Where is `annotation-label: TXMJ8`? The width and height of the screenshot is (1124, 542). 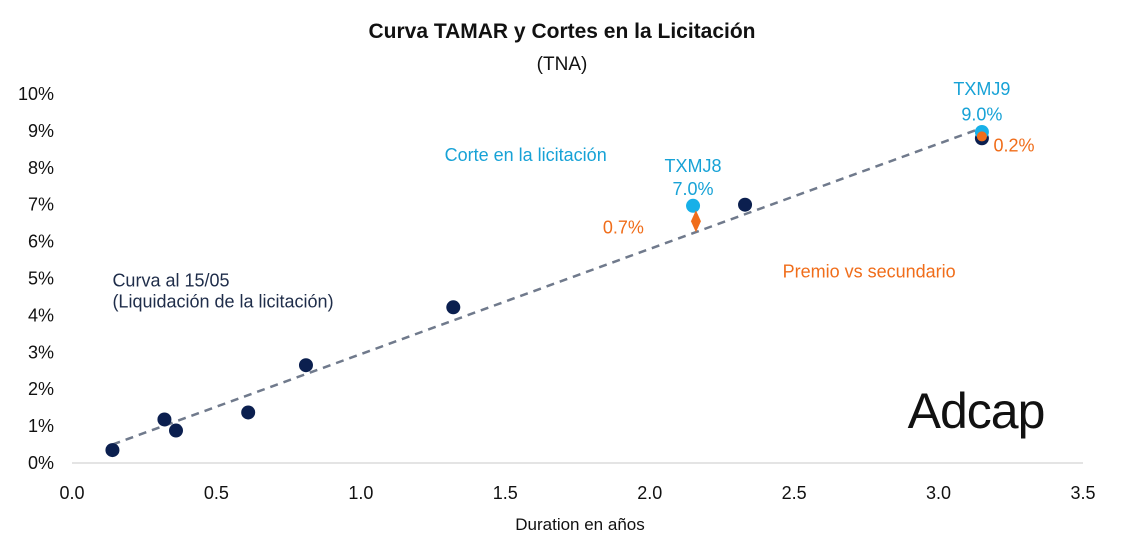
annotation-label: TXMJ8 is located at coordinates (693, 166).